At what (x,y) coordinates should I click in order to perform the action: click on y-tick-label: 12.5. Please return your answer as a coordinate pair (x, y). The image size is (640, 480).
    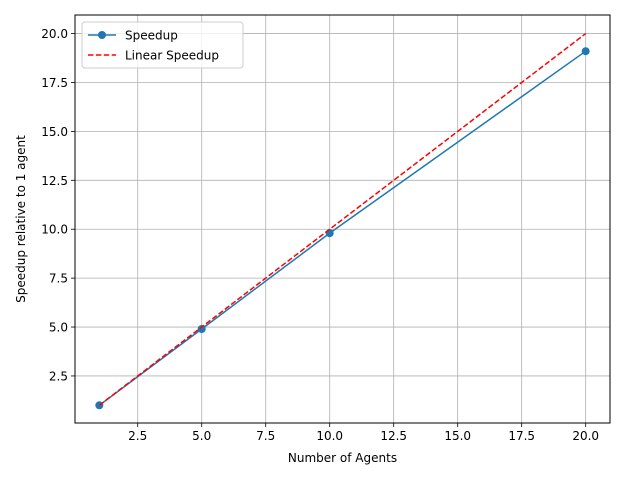
    Looking at the image, I should click on (54, 181).